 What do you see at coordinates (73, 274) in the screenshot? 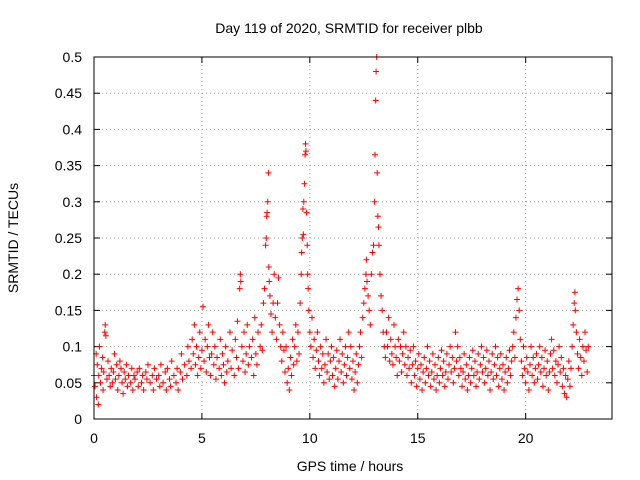
I see `y-tick-label: 0.2` at bounding box center [73, 274].